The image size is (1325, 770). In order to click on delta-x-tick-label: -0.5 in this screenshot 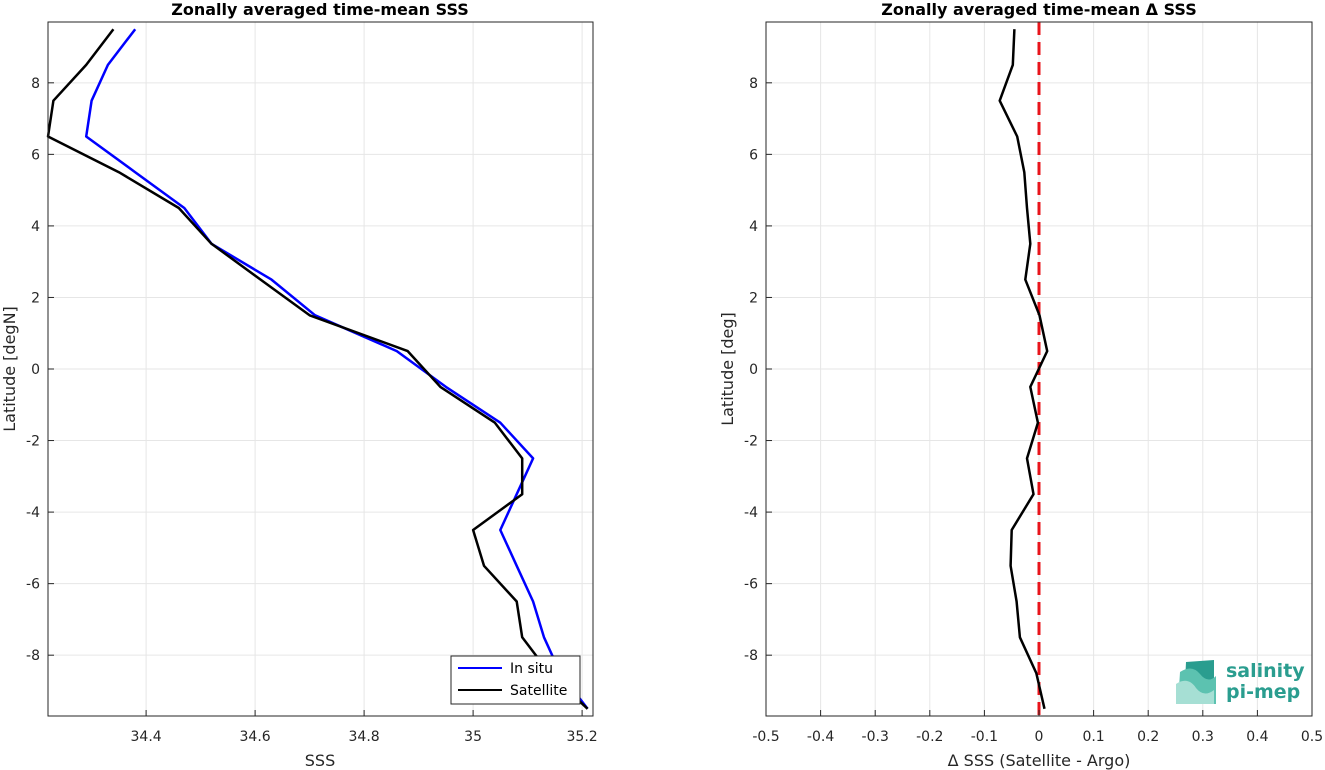, I will do `click(765, 737)`.